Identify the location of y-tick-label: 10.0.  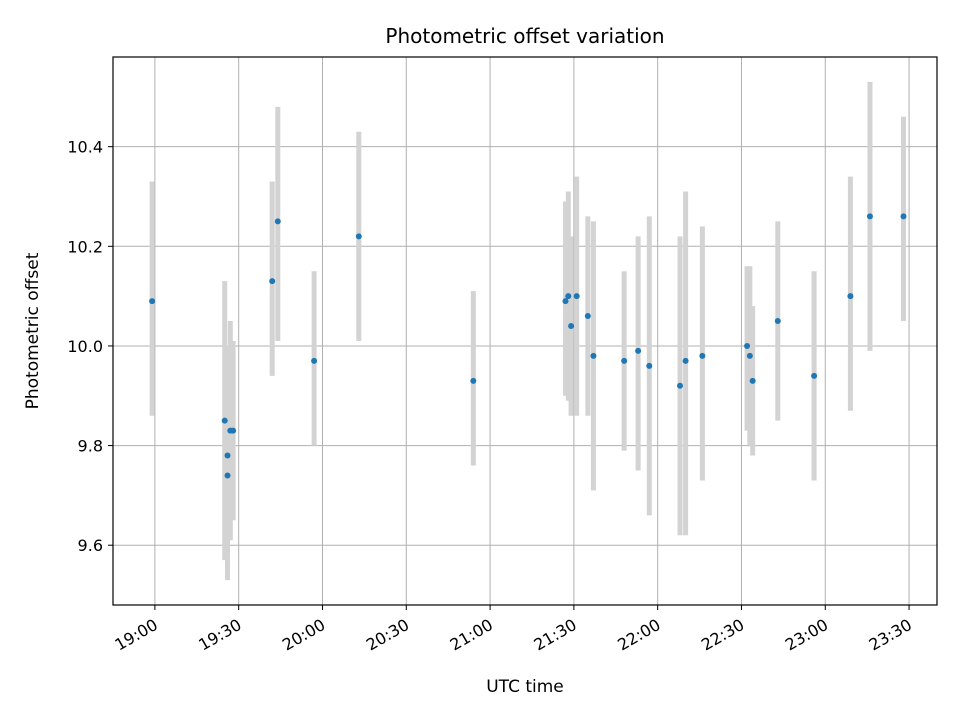
(85, 346).